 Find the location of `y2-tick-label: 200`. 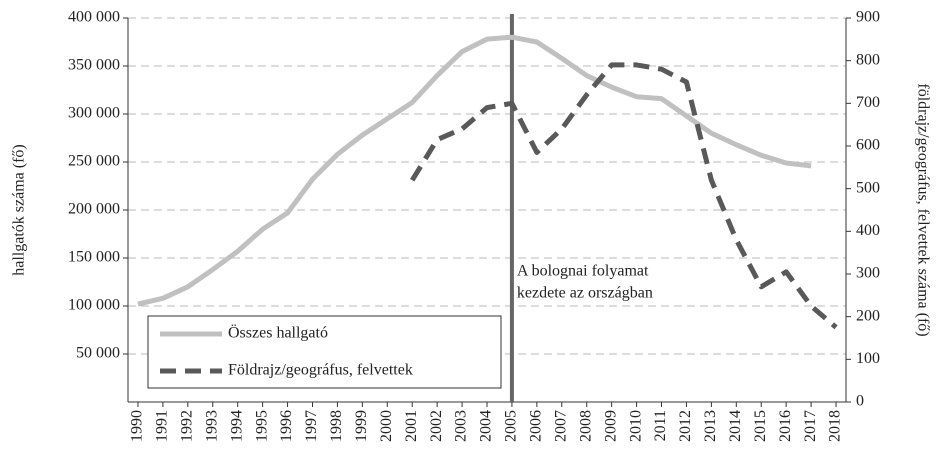

y2-tick-label: 200 is located at coordinates (868, 315).